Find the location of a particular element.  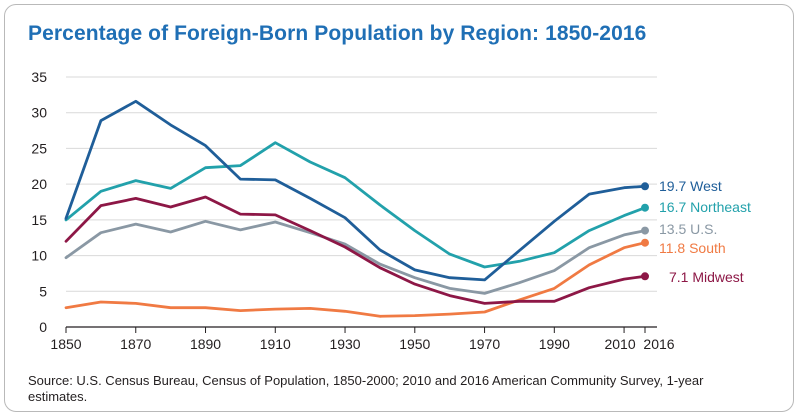

y-tick-label: 10 is located at coordinates (39, 256).